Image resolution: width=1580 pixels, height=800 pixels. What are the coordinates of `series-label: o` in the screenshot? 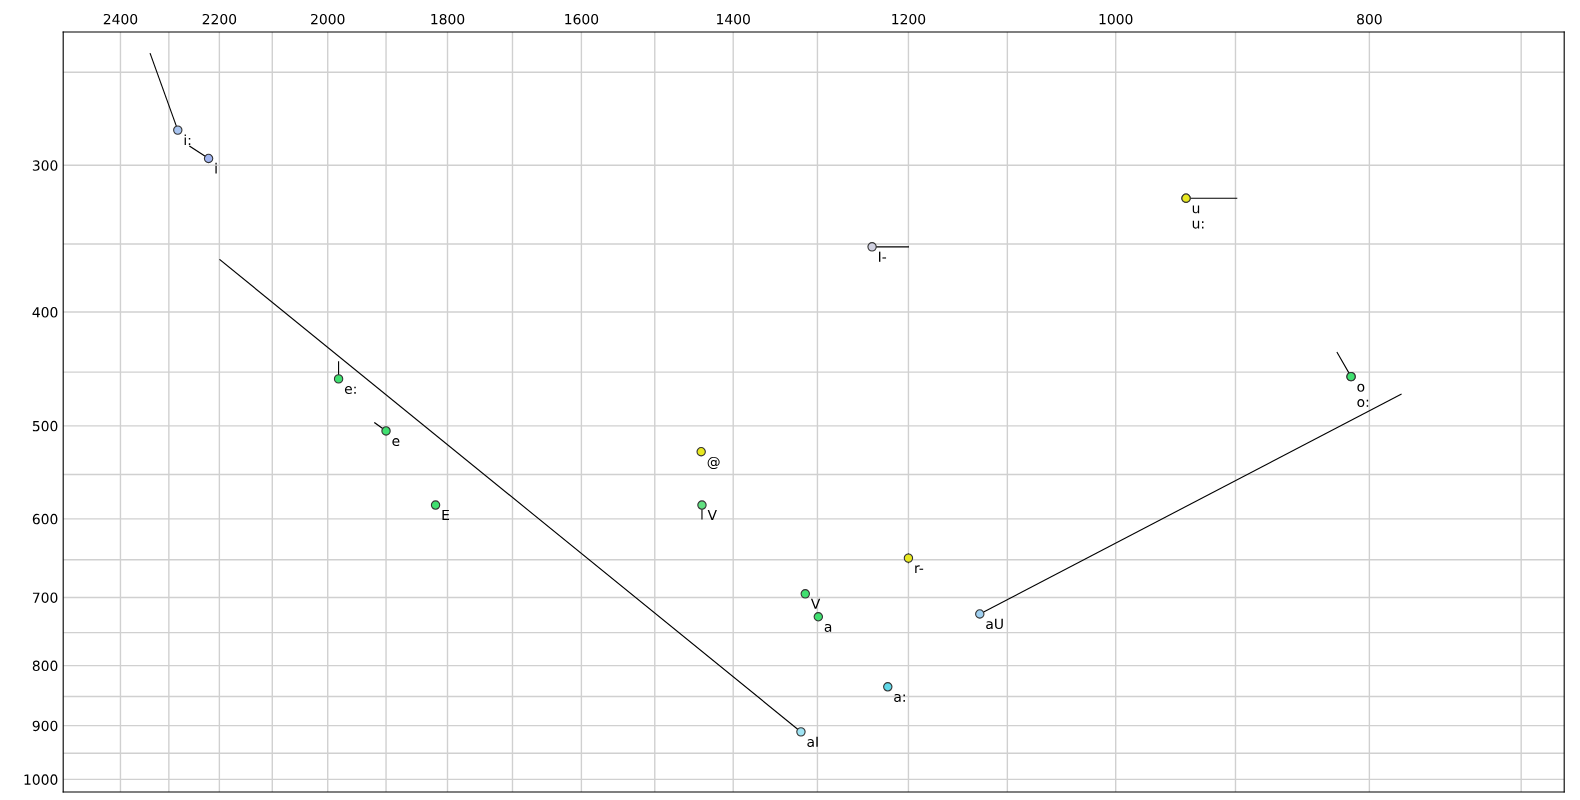 It's located at (1361, 387).